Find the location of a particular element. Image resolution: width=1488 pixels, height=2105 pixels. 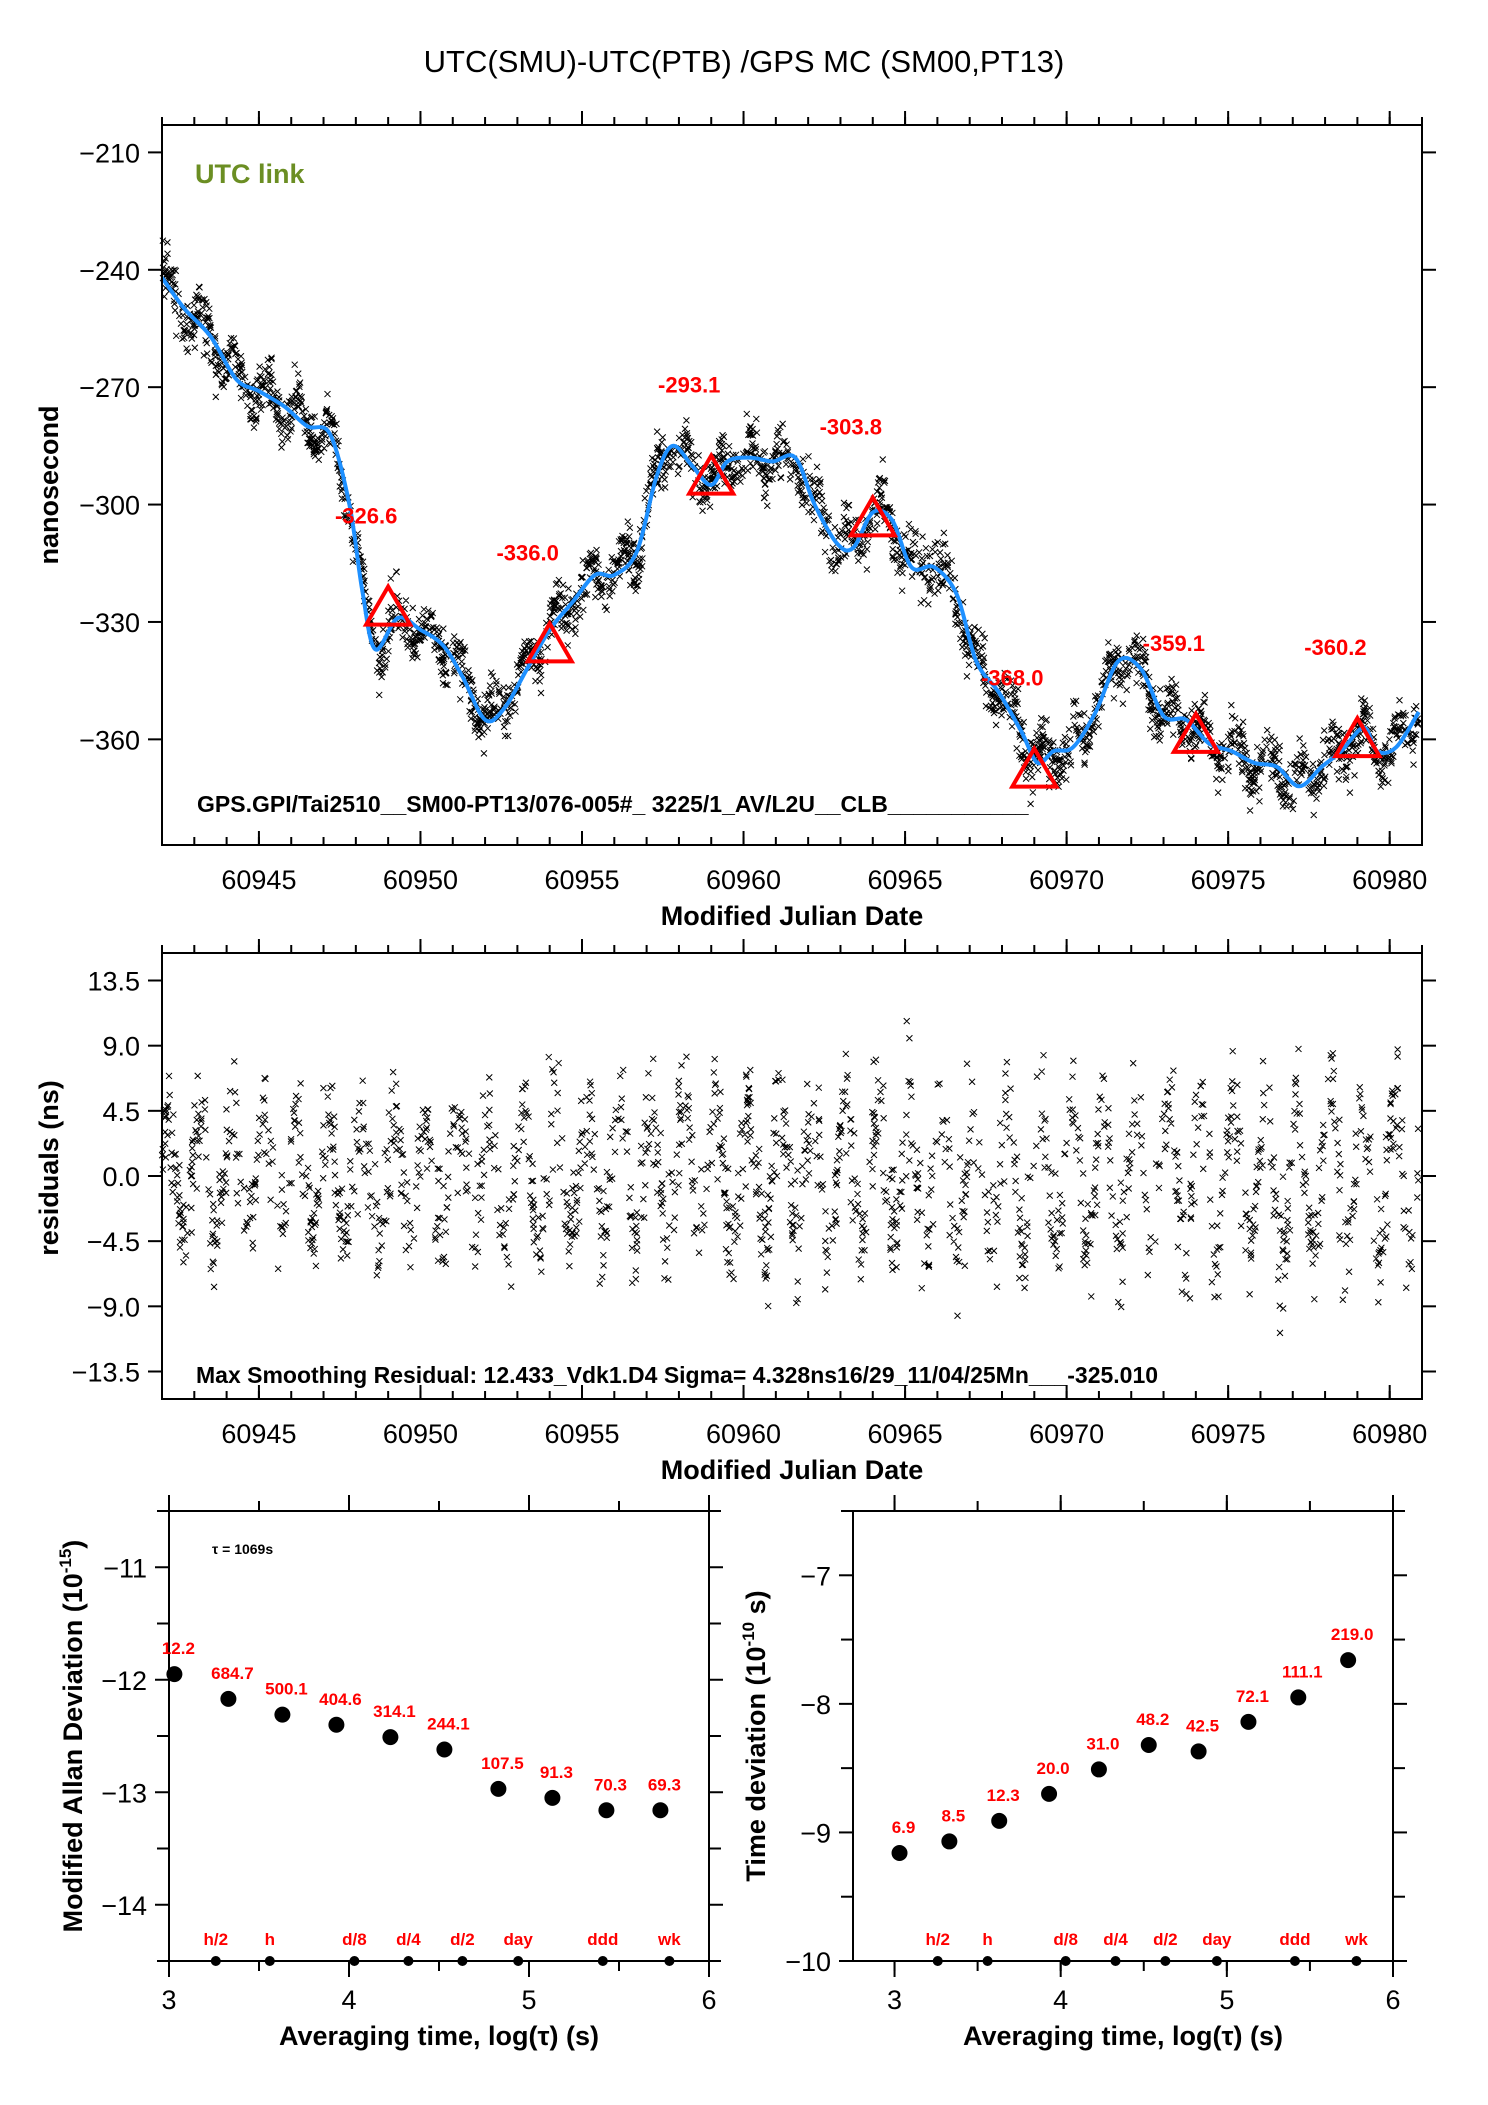

stat-point-label: 72.1 is located at coordinates (1252, 1696).